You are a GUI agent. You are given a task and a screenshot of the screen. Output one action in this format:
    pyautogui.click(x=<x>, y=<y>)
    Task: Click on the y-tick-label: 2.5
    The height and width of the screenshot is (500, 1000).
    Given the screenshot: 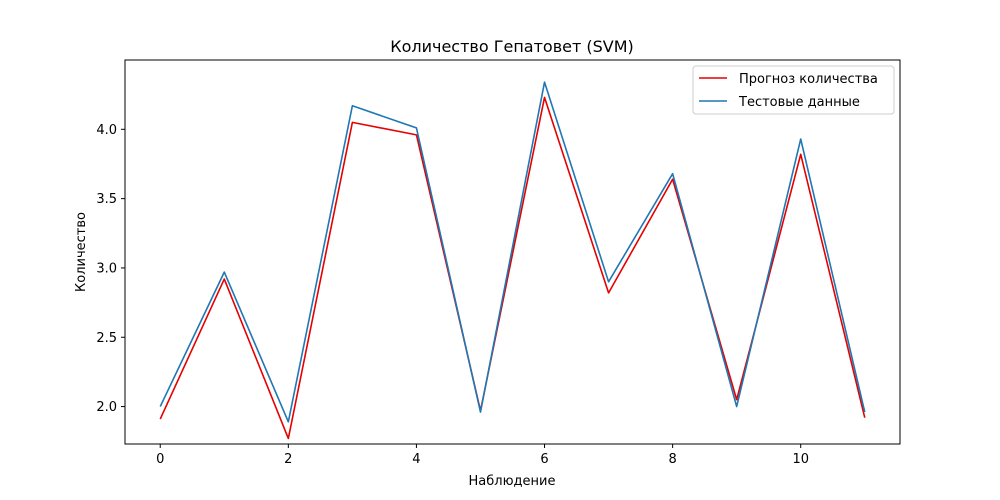 What is the action you would take?
    pyautogui.click(x=106, y=338)
    